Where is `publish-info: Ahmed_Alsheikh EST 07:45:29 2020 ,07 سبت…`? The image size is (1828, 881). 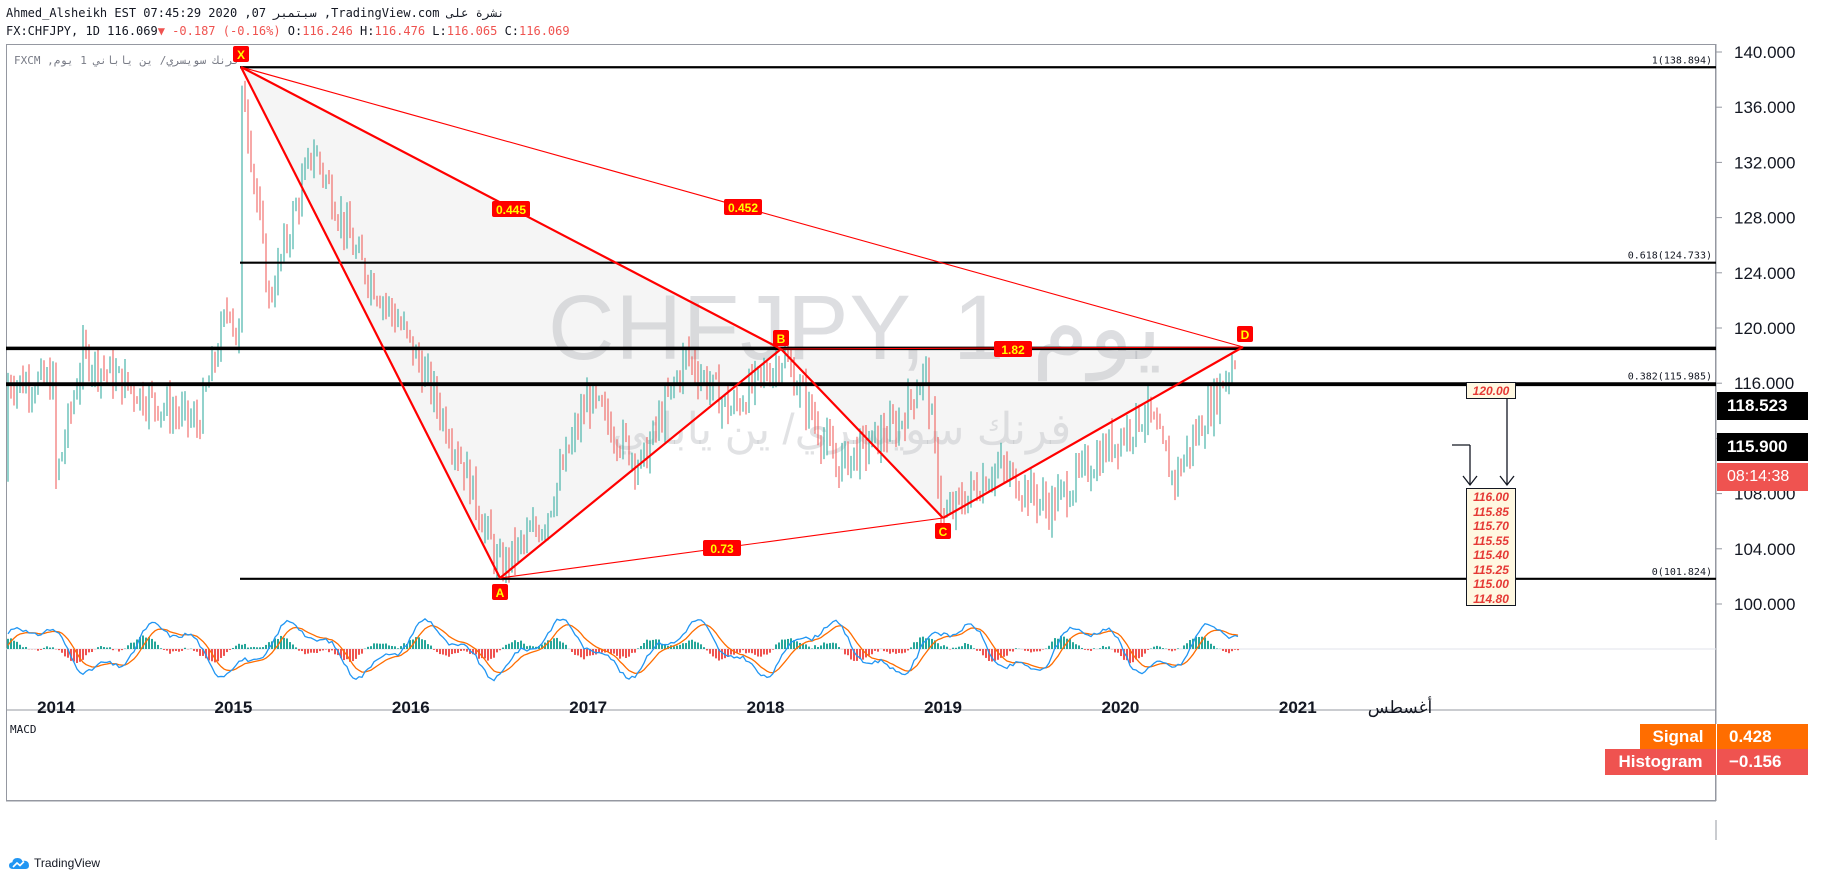 publish-info: Ahmed_Alsheikh EST 07:45:29 2020 ,07 سبت… is located at coordinates (255, 13).